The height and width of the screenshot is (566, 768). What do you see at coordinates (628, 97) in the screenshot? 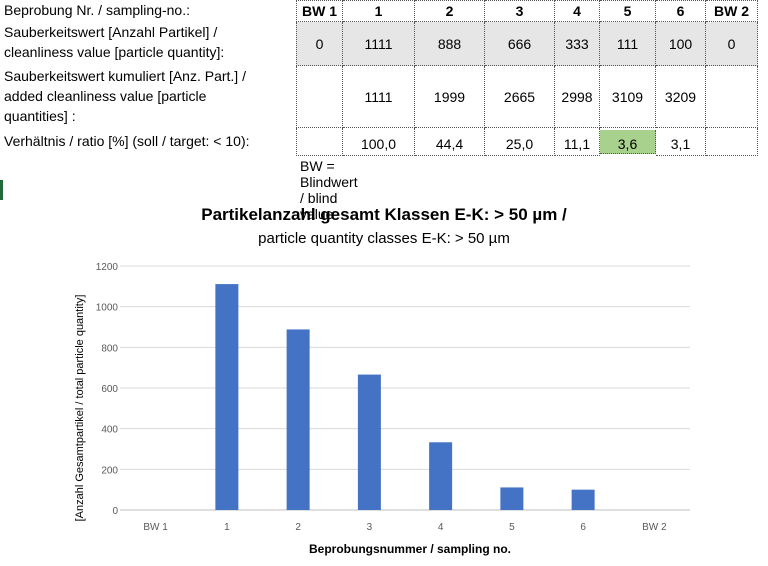
I see `cell-added-5: 3109` at bounding box center [628, 97].